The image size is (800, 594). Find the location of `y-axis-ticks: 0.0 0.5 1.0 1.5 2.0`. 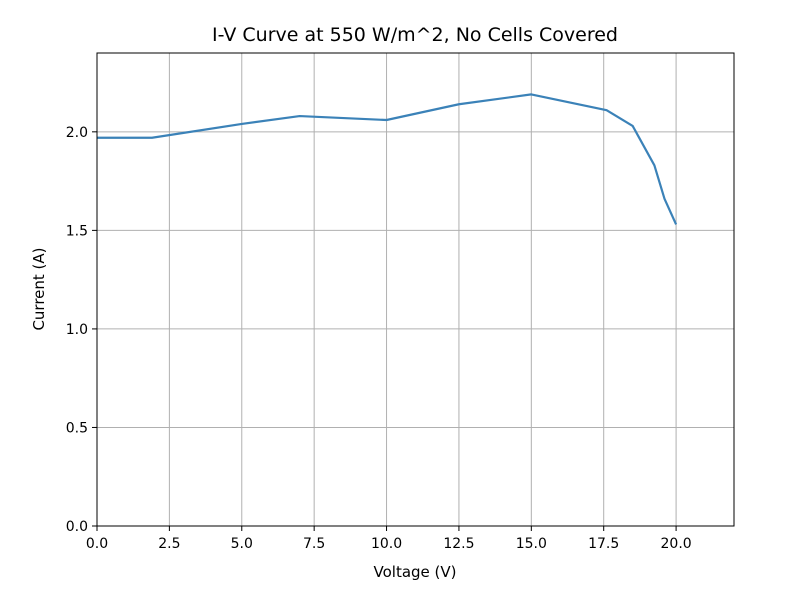

y-axis-ticks: 0.0 0.5 1.0 1.5 2.0 is located at coordinates (81, 330).